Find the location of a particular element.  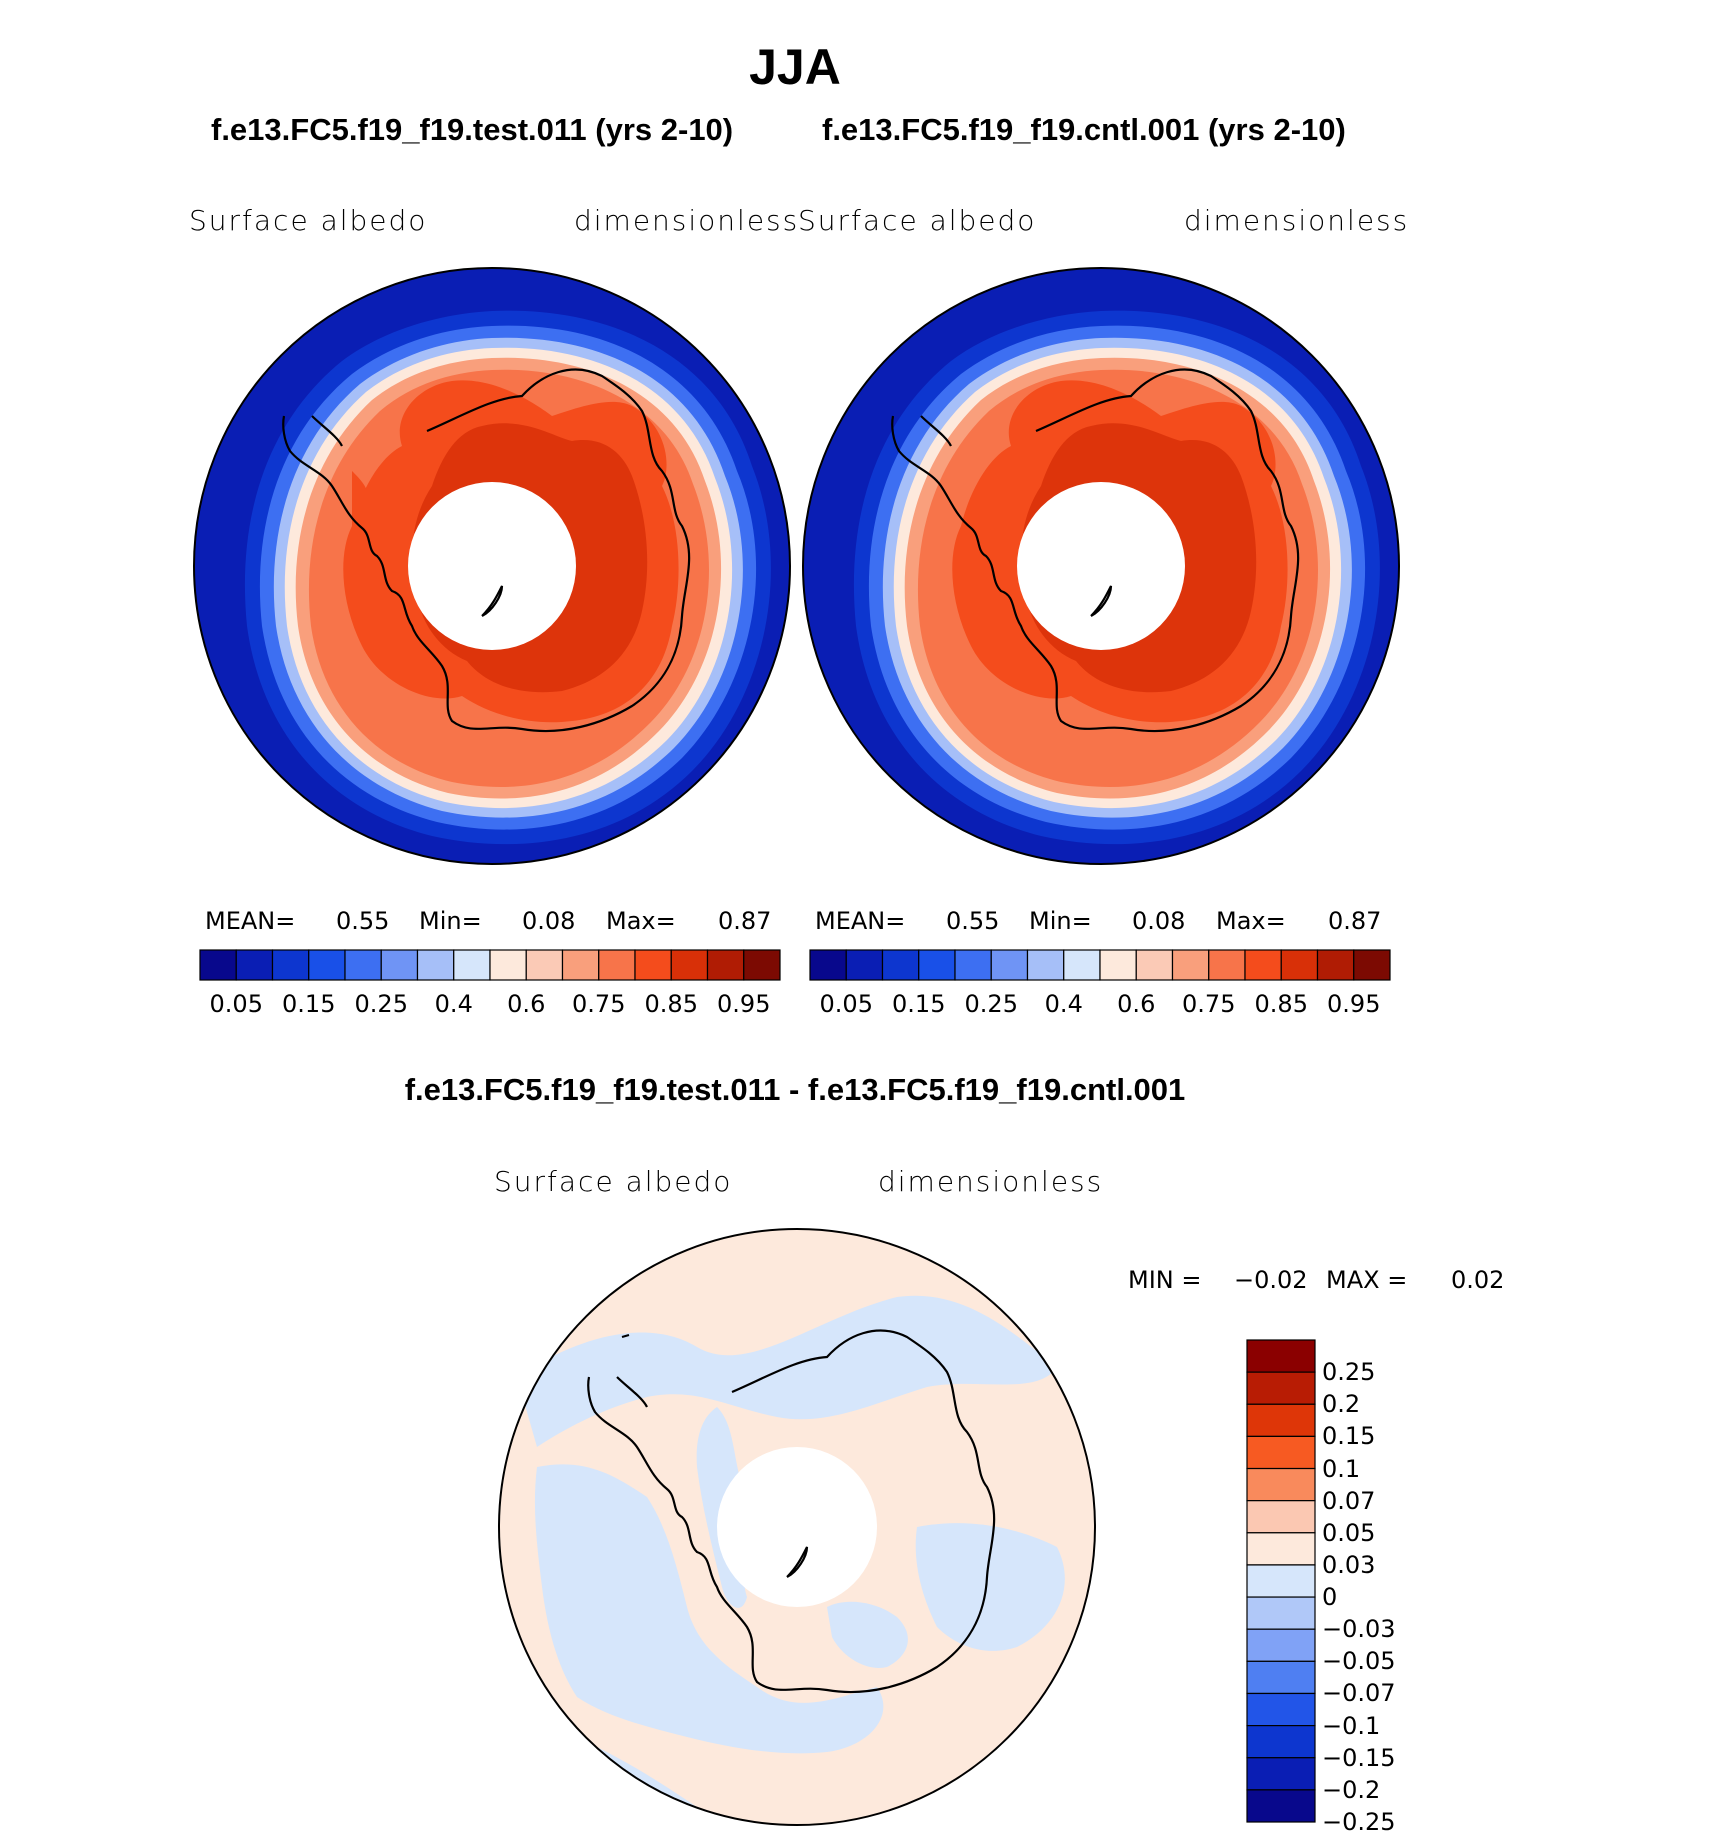

colorbar-difference-tick-label: 0.1 is located at coordinates (1341, 1468).